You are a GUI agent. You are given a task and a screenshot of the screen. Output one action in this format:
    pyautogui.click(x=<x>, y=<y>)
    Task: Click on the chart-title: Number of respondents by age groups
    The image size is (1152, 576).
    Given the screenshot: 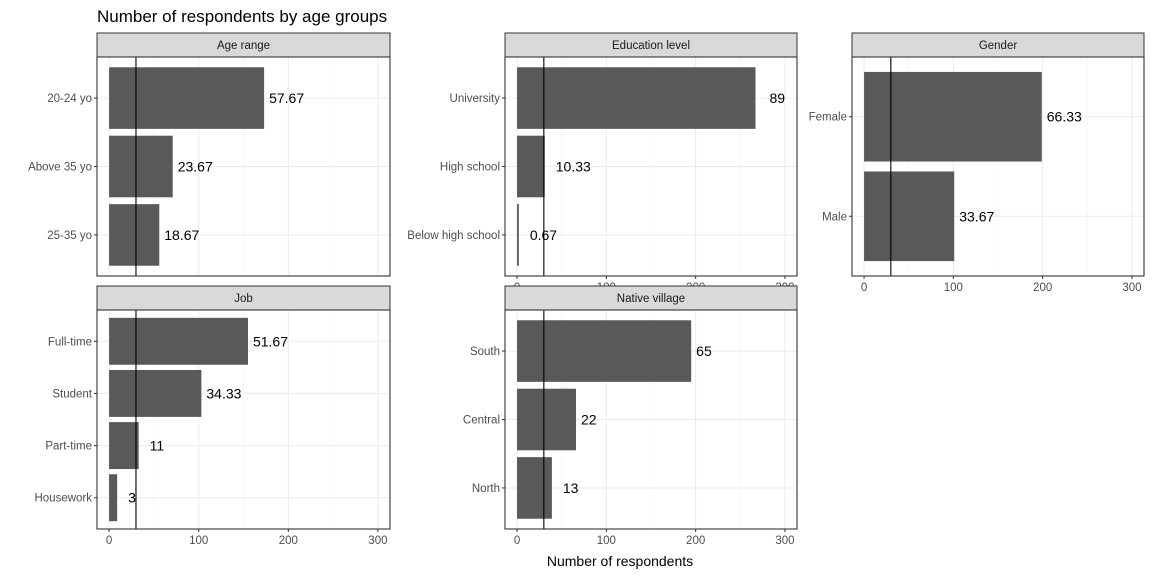 What is the action you would take?
    pyautogui.click(x=242, y=16)
    